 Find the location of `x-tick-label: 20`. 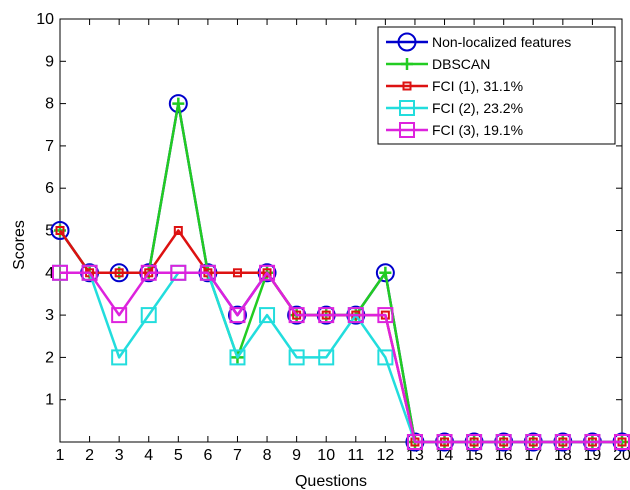

x-tick-label: 20 is located at coordinates (621, 455).